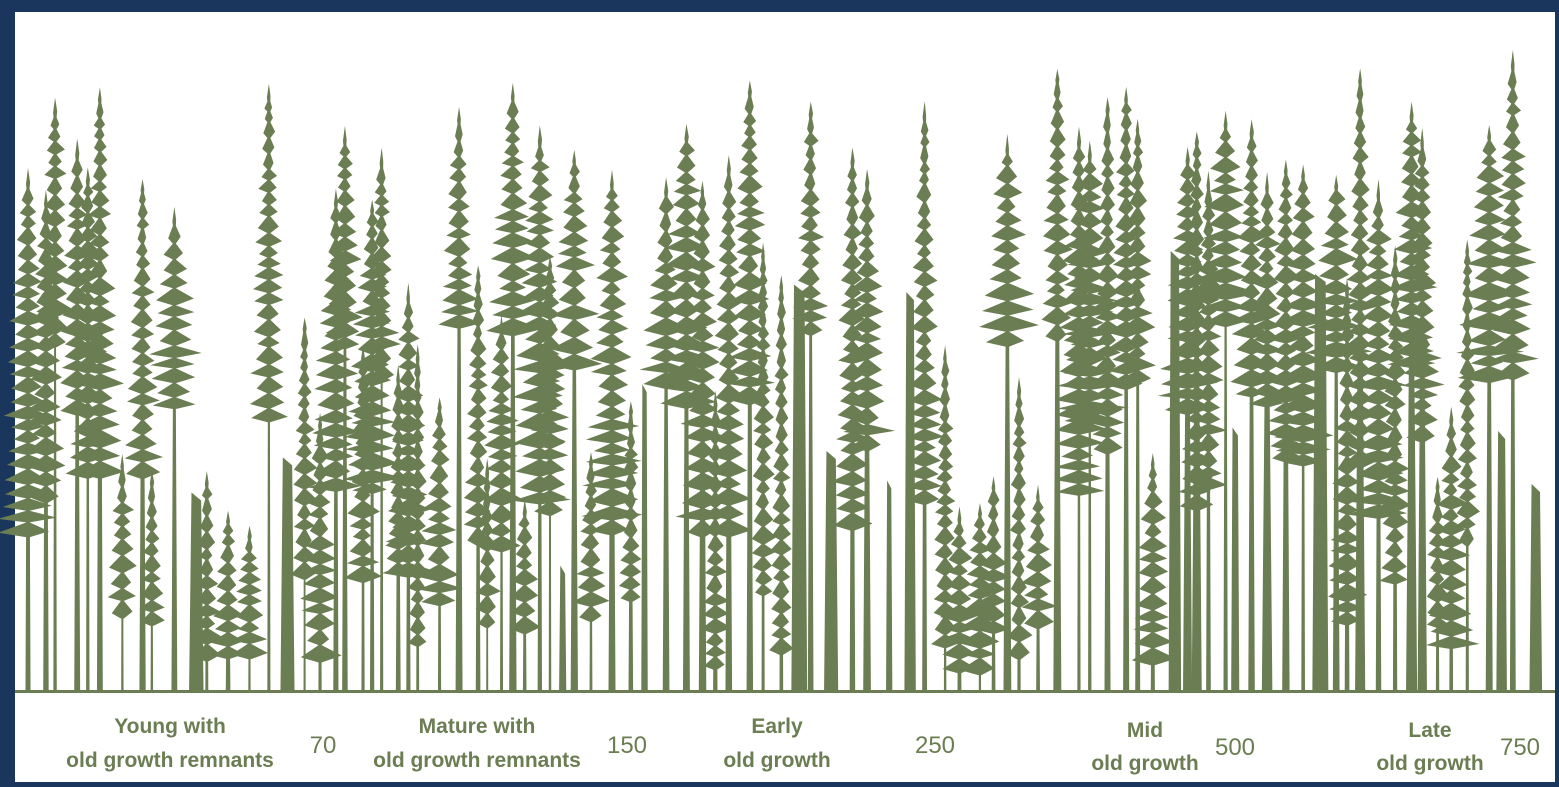  I want to click on stage-age: 750, so click(1520, 747).